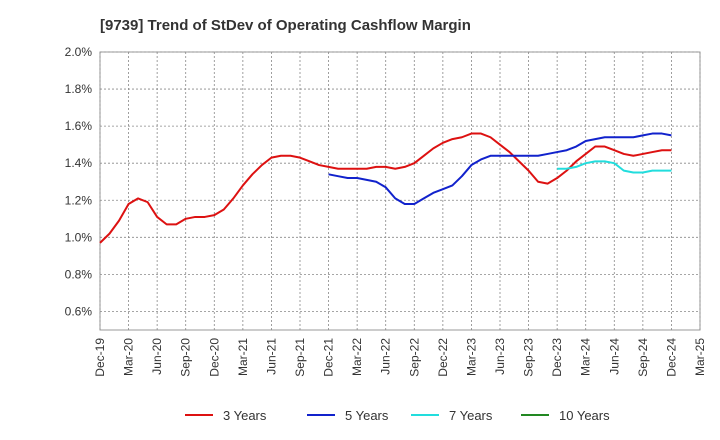 Image resolution: width=720 pixels, height=440 pixels. What do you see at coordinates (245, 415) in the screenshot?
I see `legend-label: 3 Years` at bounding box center [245, 415].